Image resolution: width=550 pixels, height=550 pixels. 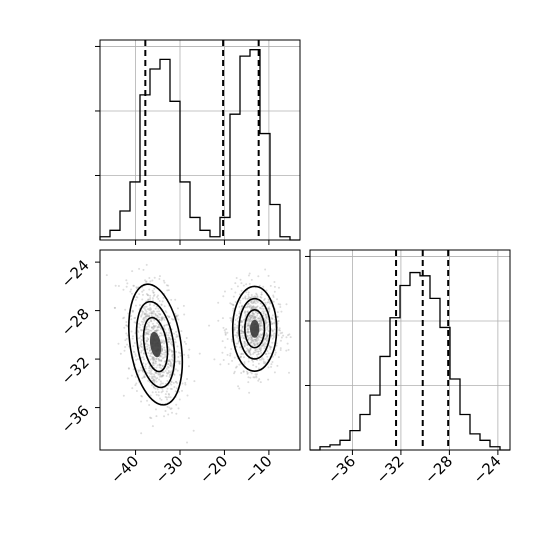 I want to click on scatter-ytick-label: −24, so click(x=75, y=273).